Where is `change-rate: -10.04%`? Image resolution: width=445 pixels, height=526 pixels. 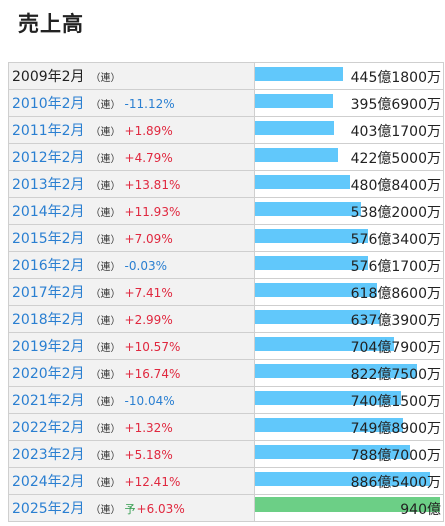 change-rate: -10.04% is located at coordinates (149, 401).